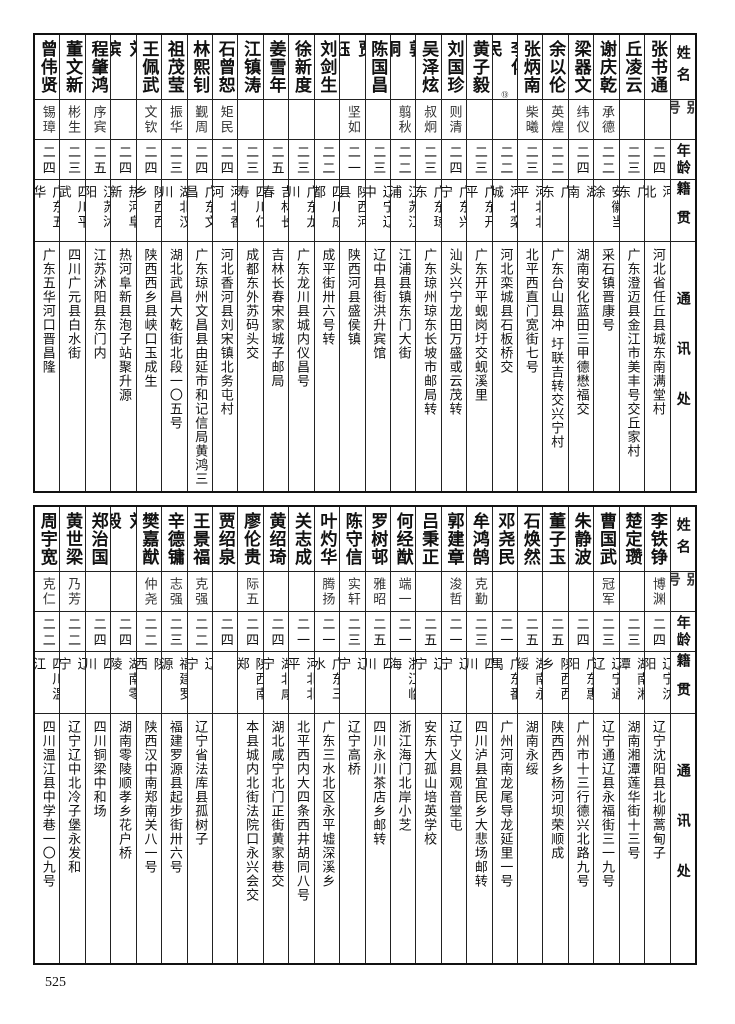  I want to click on cell-origin-text: 湖南, so click(581, 204).